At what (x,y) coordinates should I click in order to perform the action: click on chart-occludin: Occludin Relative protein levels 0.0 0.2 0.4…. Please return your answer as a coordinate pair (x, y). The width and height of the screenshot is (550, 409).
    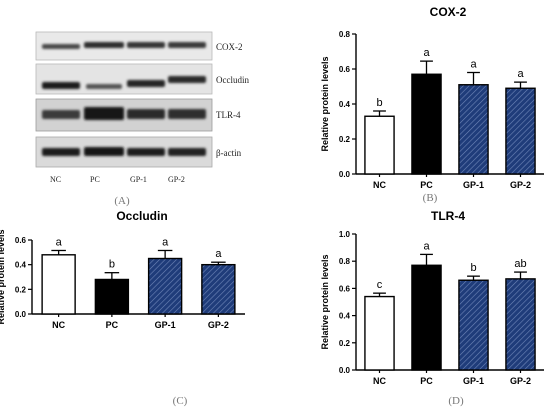
    Looking at the image, I should click on (122, 269).